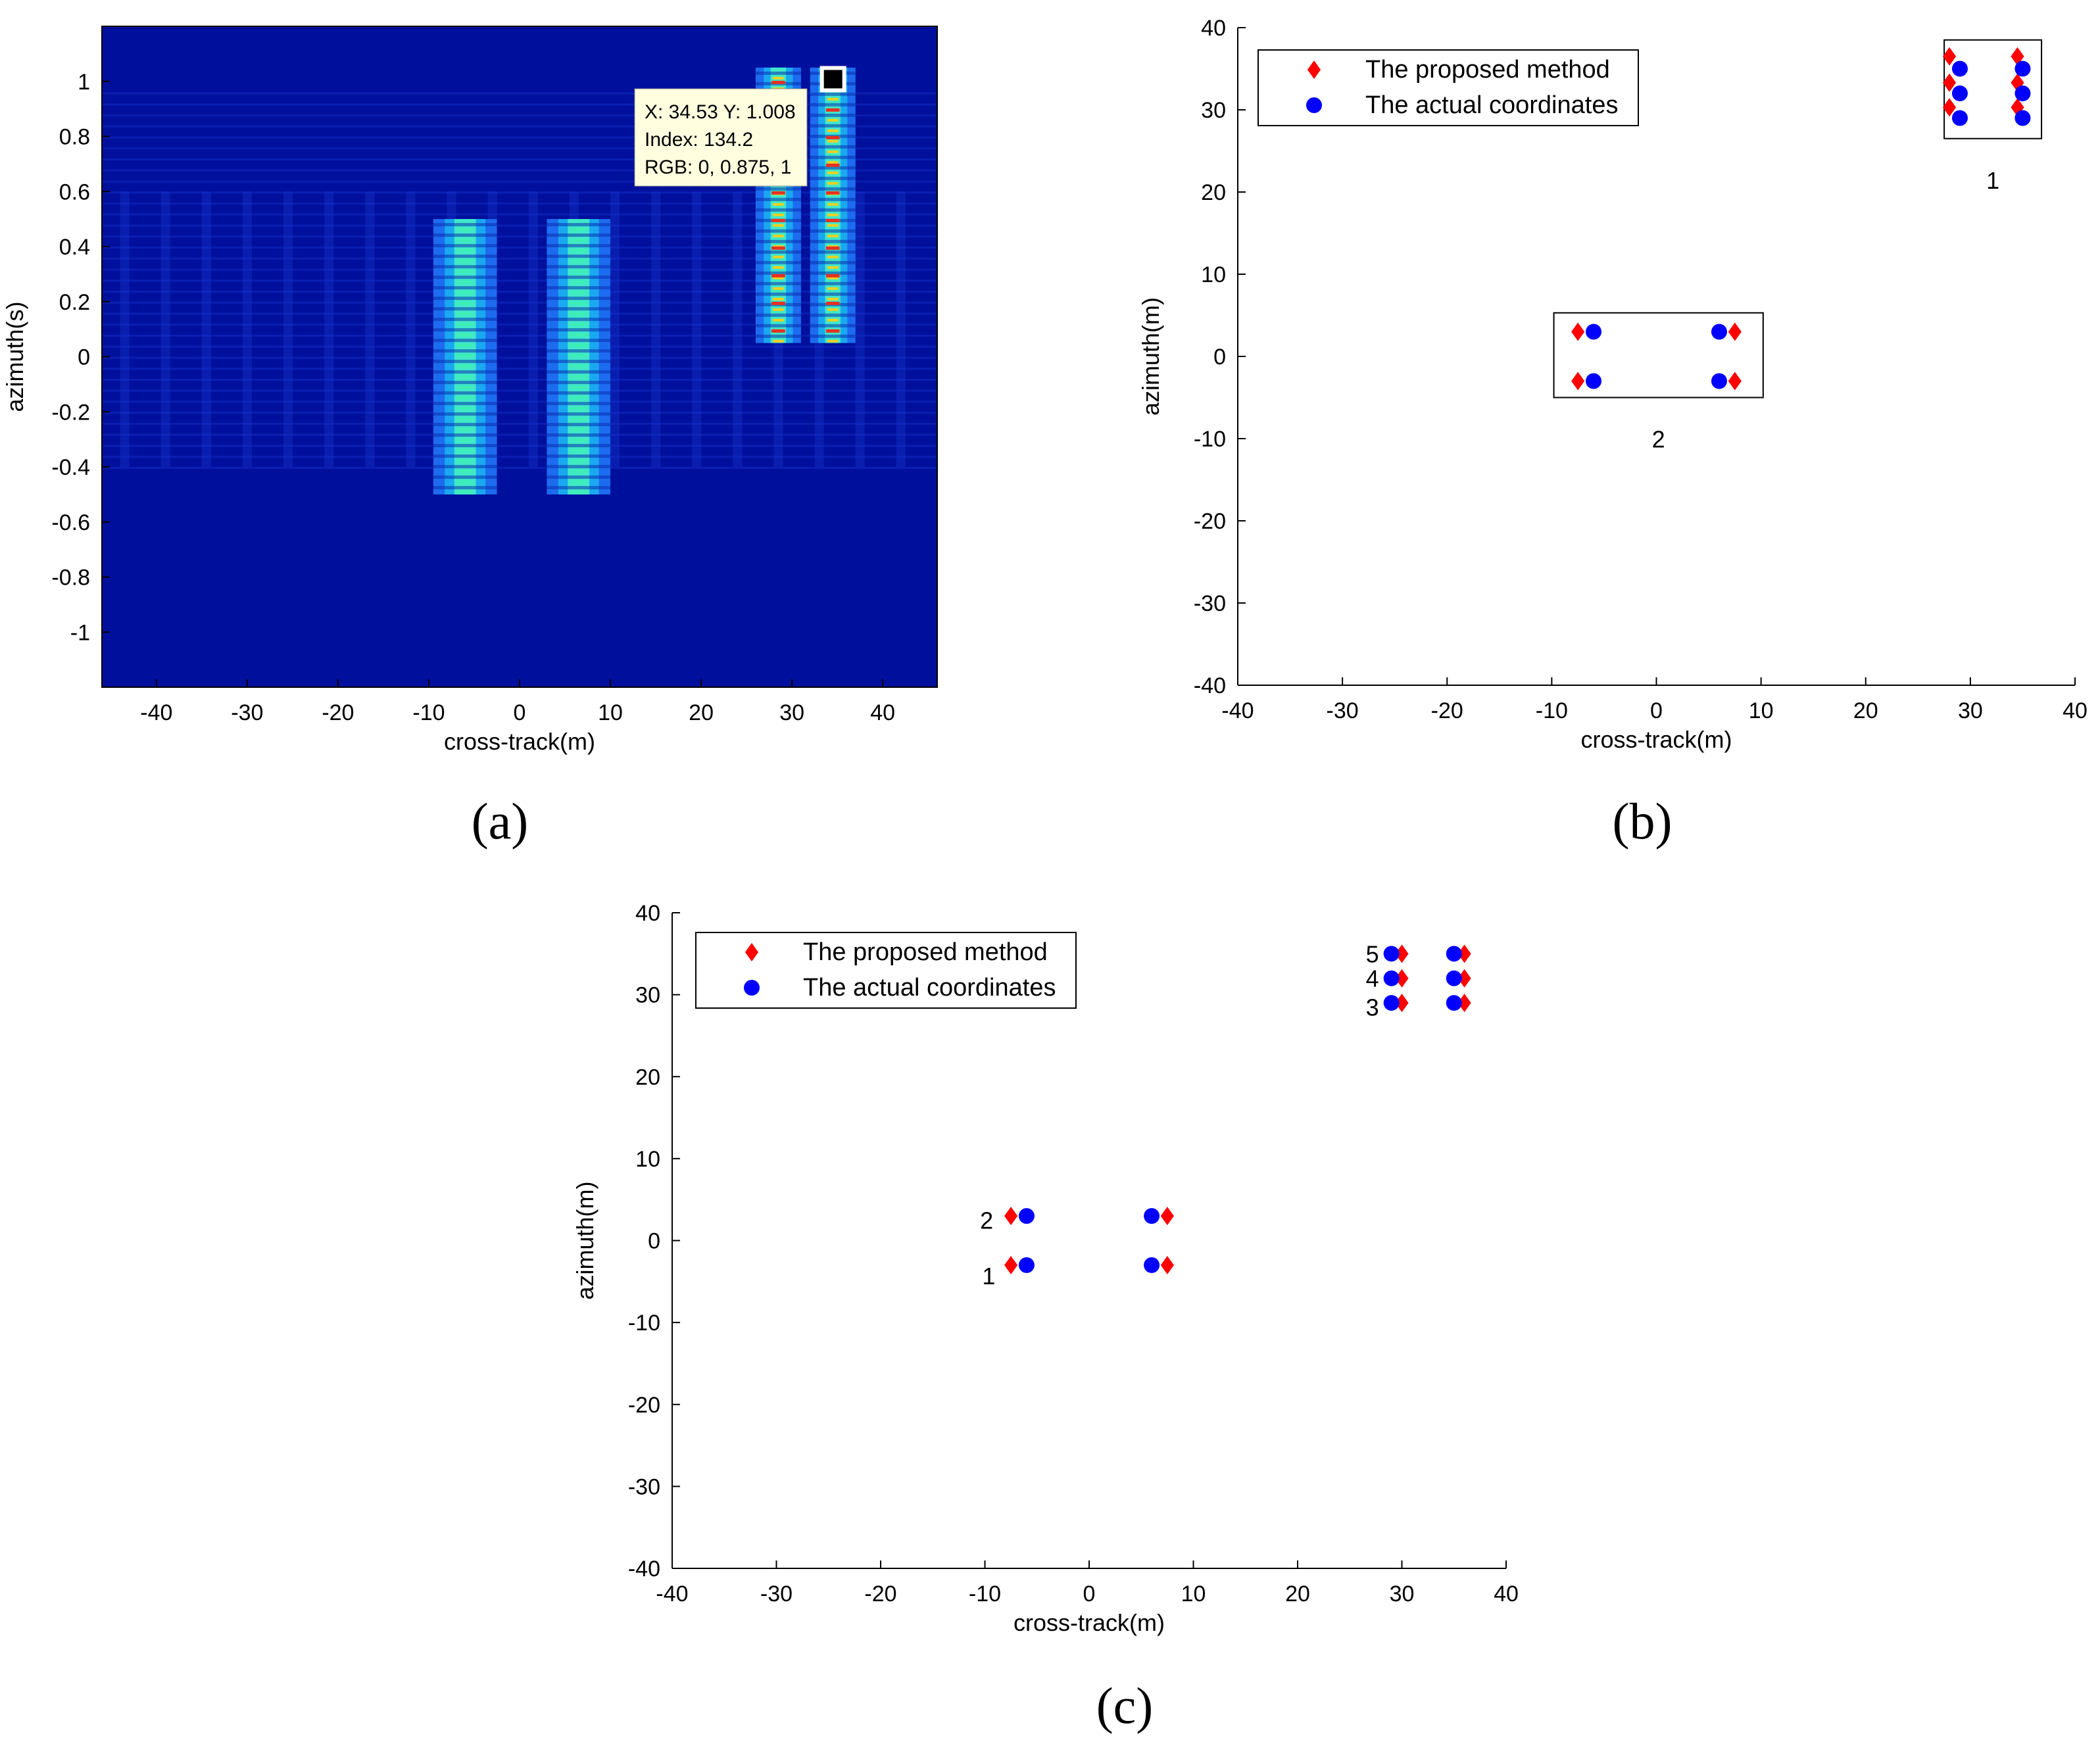 The width and height of the screenshot is (2100, 1740). I want to click on x-tick-label: 40, so click(2075, 711).